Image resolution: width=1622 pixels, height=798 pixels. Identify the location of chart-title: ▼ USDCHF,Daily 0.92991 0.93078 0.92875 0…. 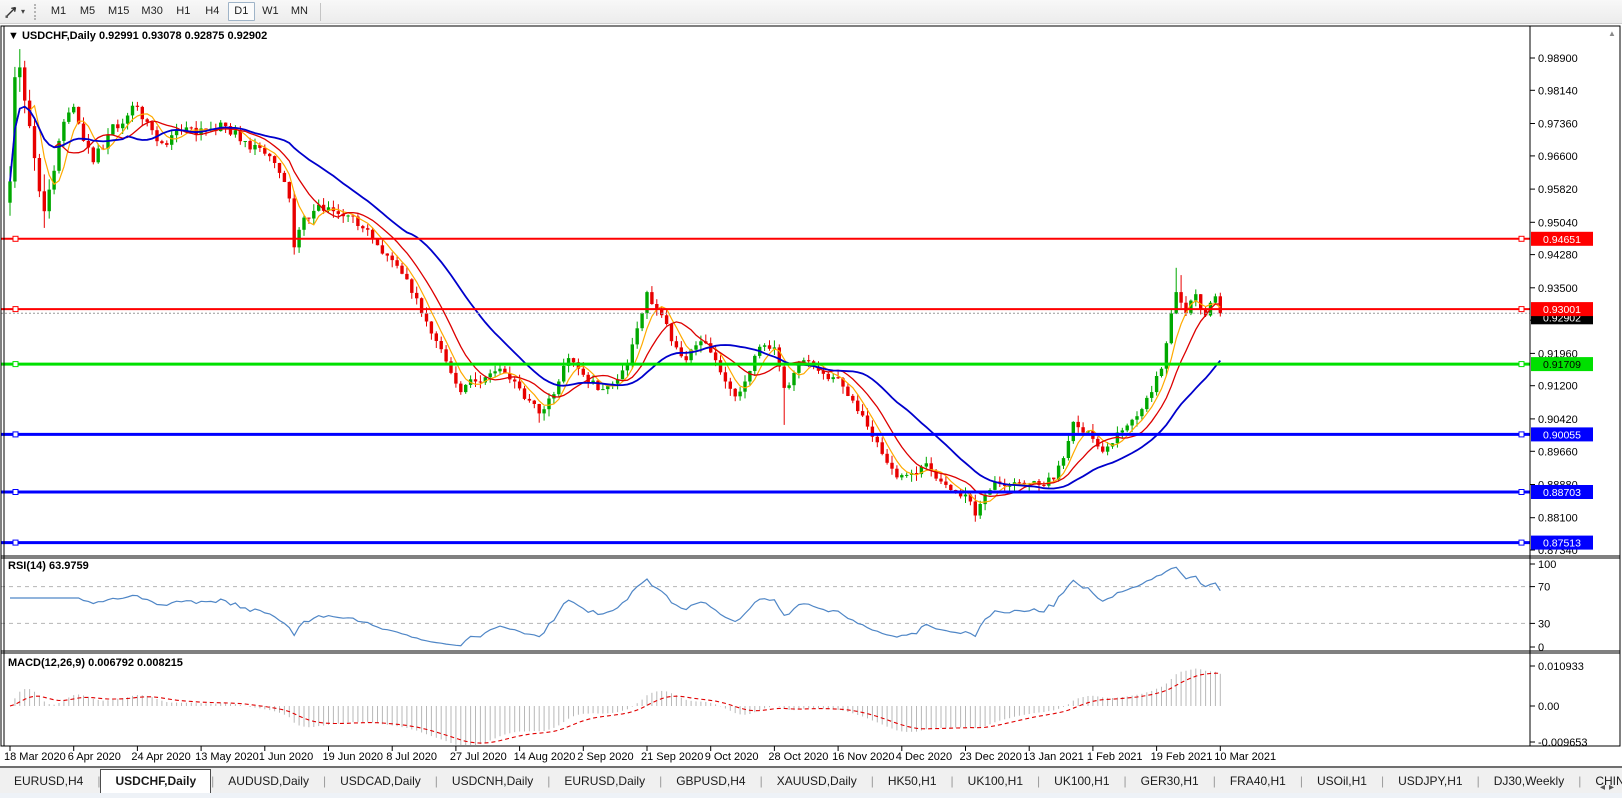
(137, 36).